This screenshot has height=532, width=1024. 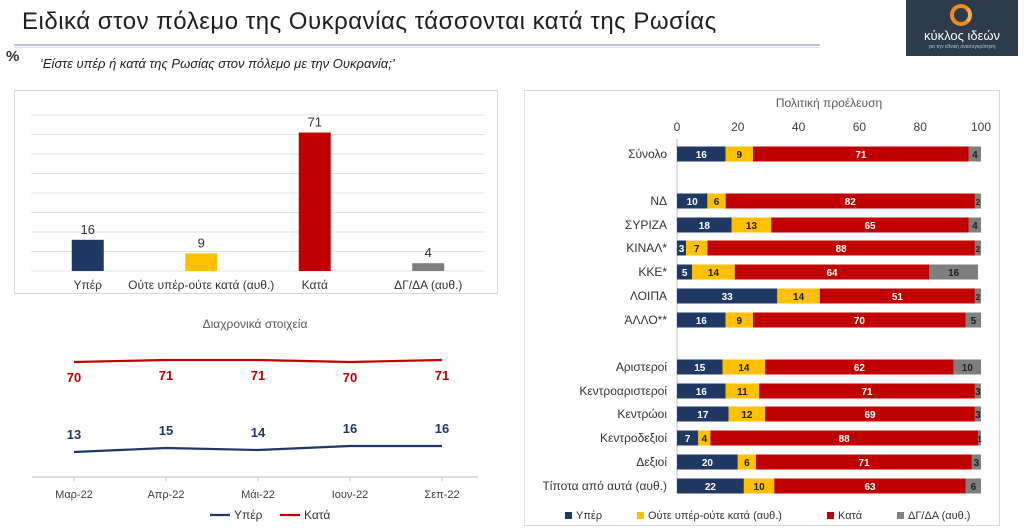 I want to click on title-divider, so click(x=417, y=45).